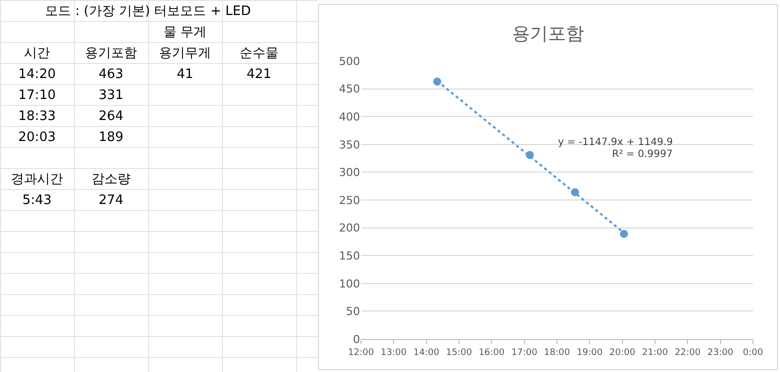  Describe the element at coordinates (37, 54) in the screenshot. I see `text: 시간` at that location.